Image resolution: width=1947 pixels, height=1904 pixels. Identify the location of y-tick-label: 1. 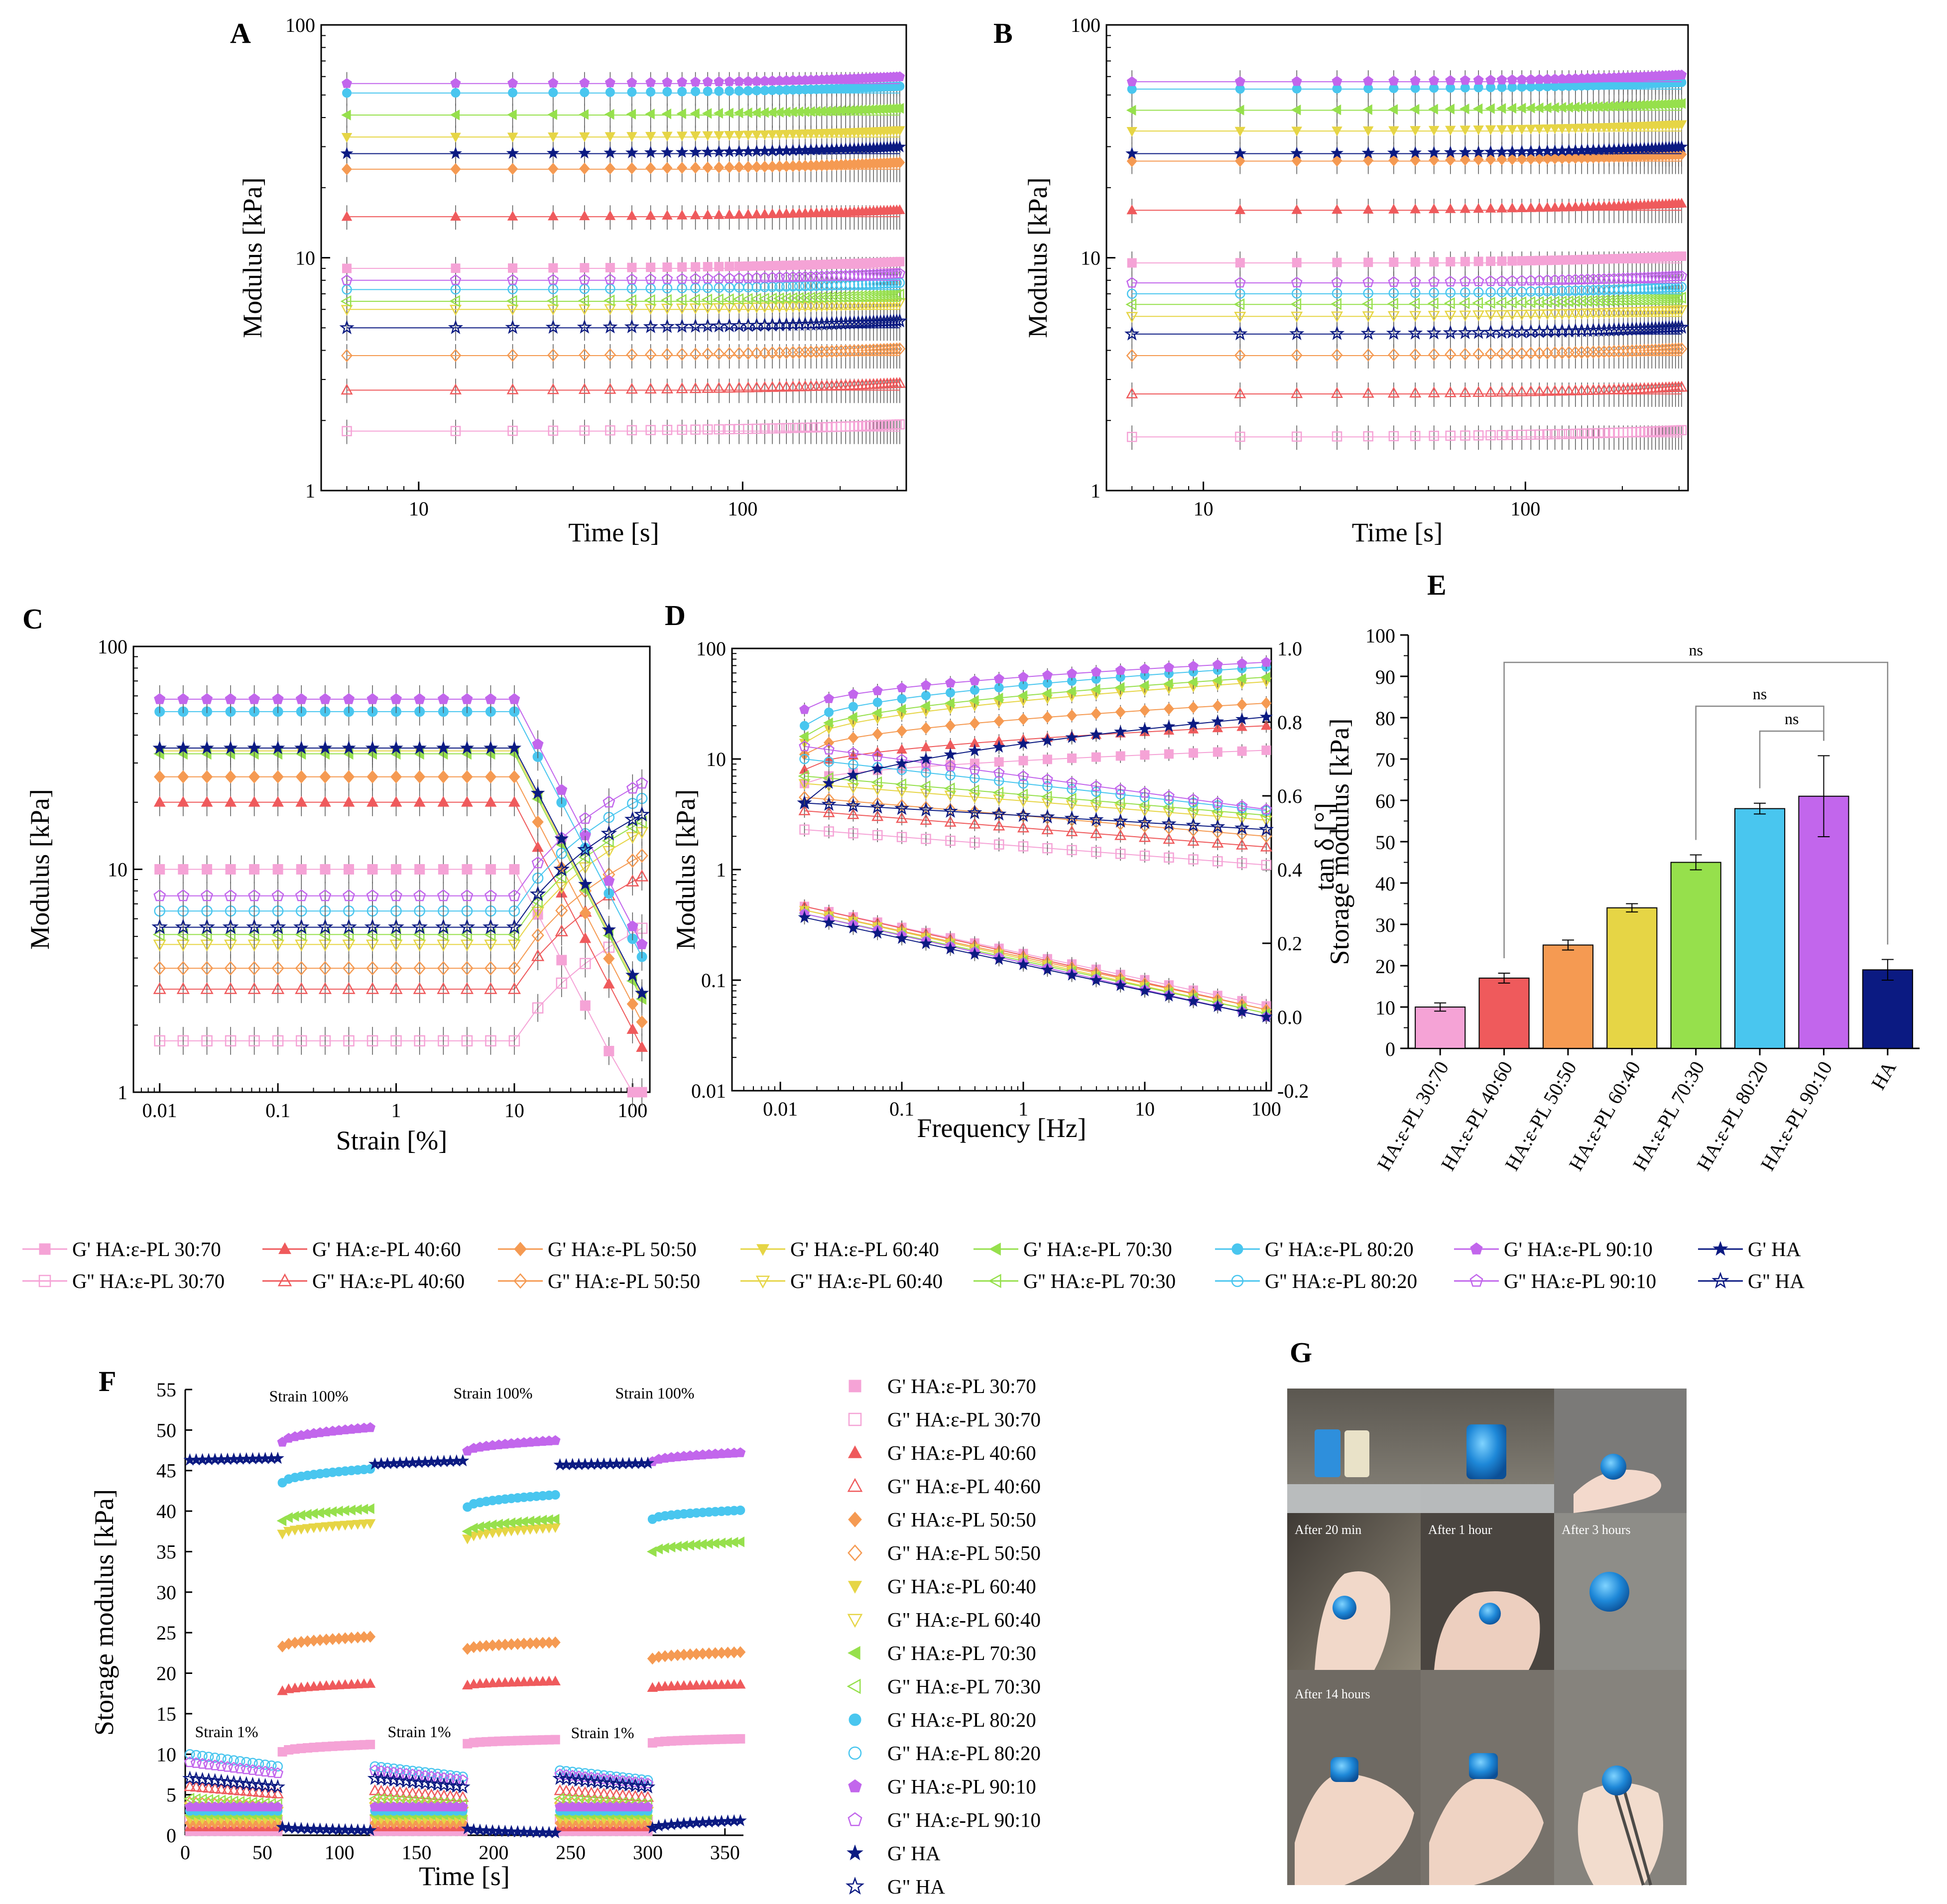
(310, 491).